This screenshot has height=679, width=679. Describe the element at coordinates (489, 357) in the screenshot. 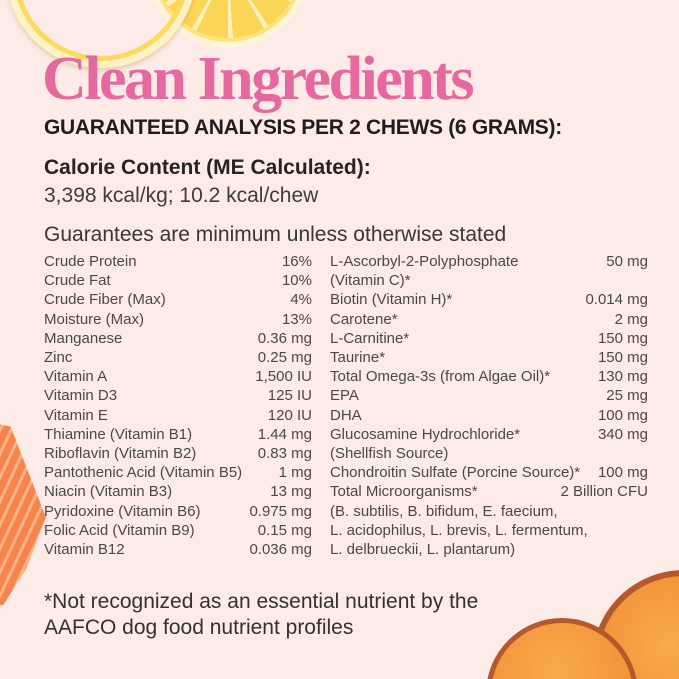

I see `table-row: Taurine* 150 mg` at that location.